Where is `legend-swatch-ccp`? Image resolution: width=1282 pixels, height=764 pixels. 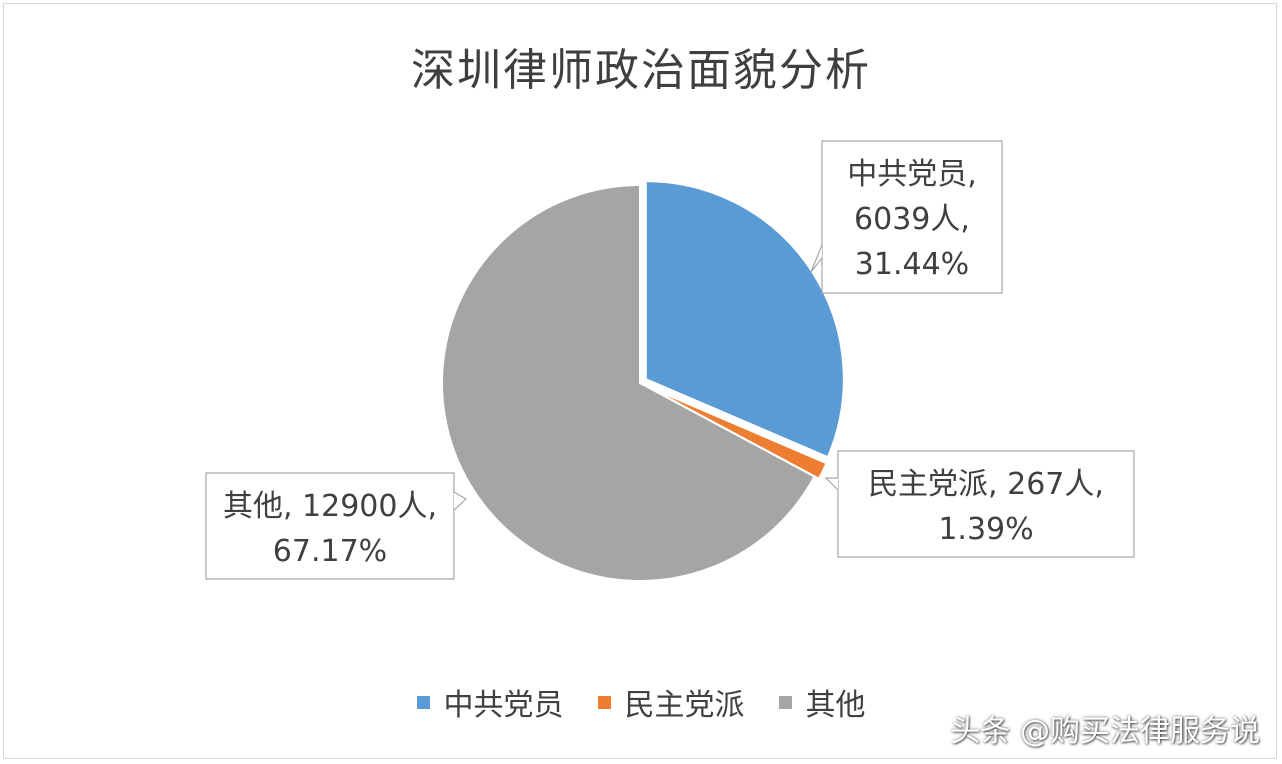 legend-swatch-ccp is located at coordinates (423, 702).